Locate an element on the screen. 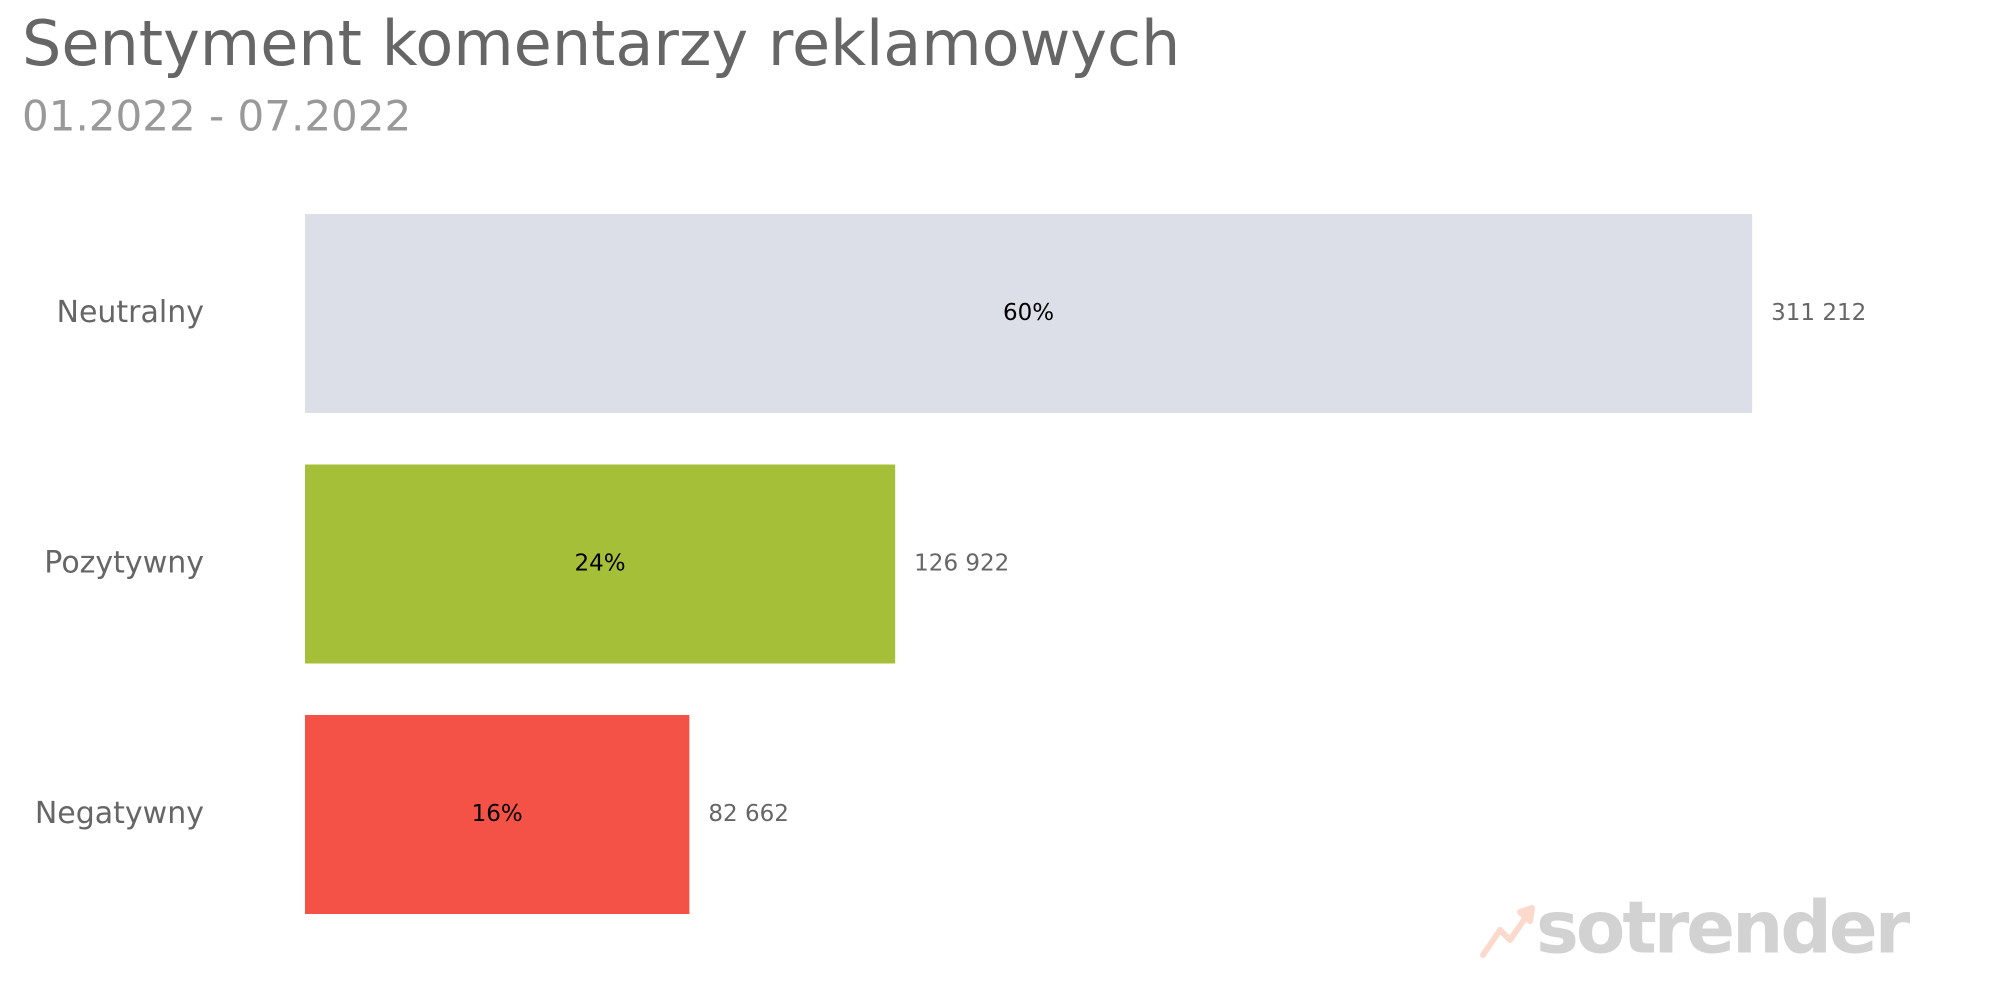 The height and width of the screenshot is (1000, 1999). chart-title: Sentyment komentarzy reklamowych is located at coordinates (601, 43).